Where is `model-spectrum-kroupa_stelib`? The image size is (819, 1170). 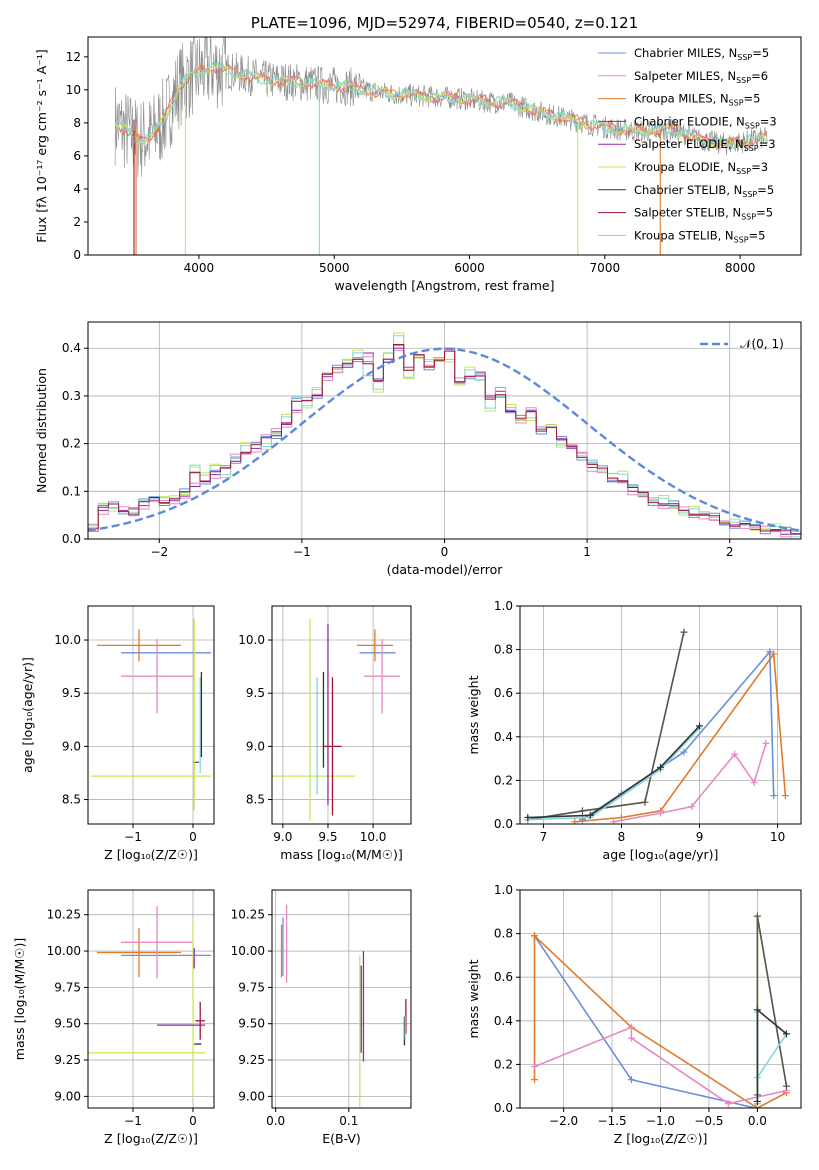
model-spectrum-kroupa_stelib is located at coordinates (441, 105).